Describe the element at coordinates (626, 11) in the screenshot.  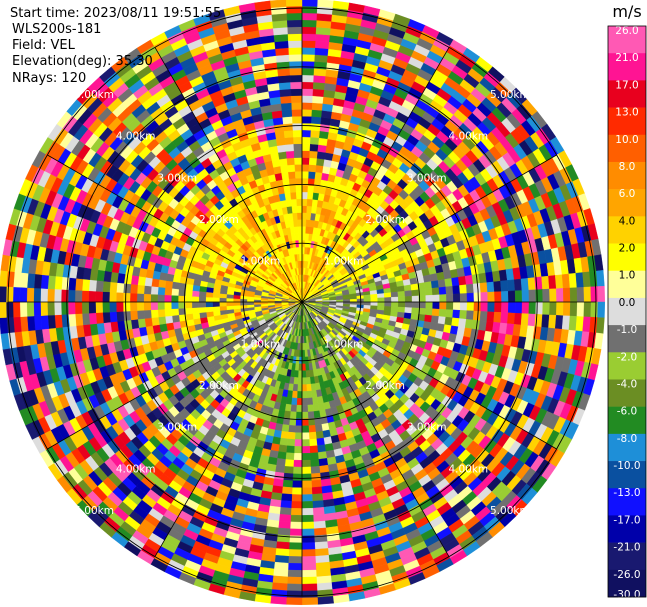
I see `colorbar-unit: m/s` at that location.